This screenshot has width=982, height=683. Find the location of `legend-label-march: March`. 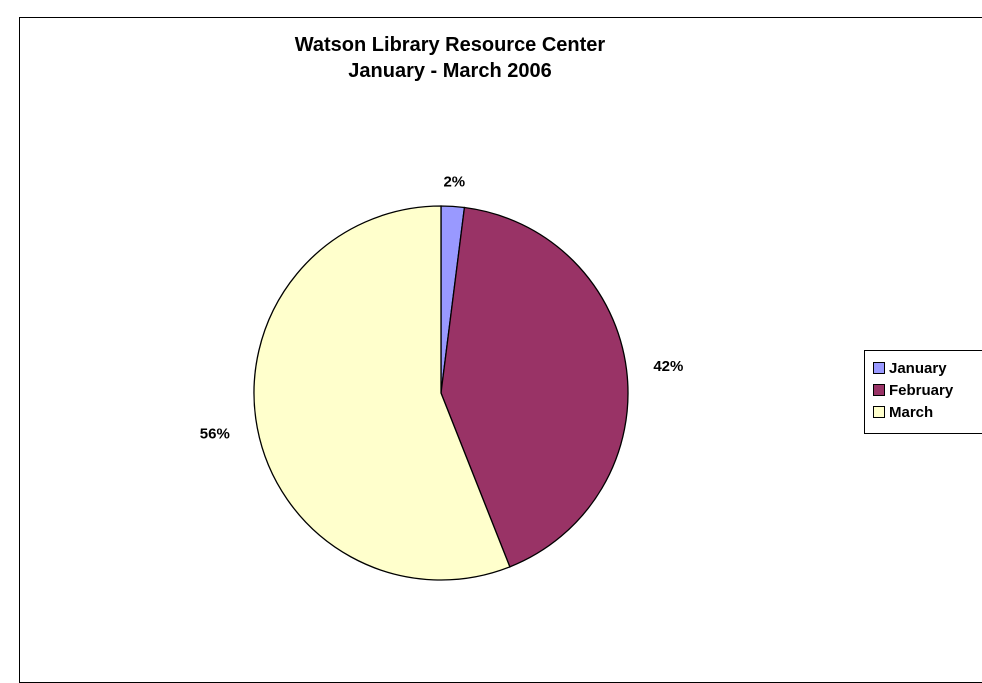

legend-label-march: March is located at coordinates (911, 412).